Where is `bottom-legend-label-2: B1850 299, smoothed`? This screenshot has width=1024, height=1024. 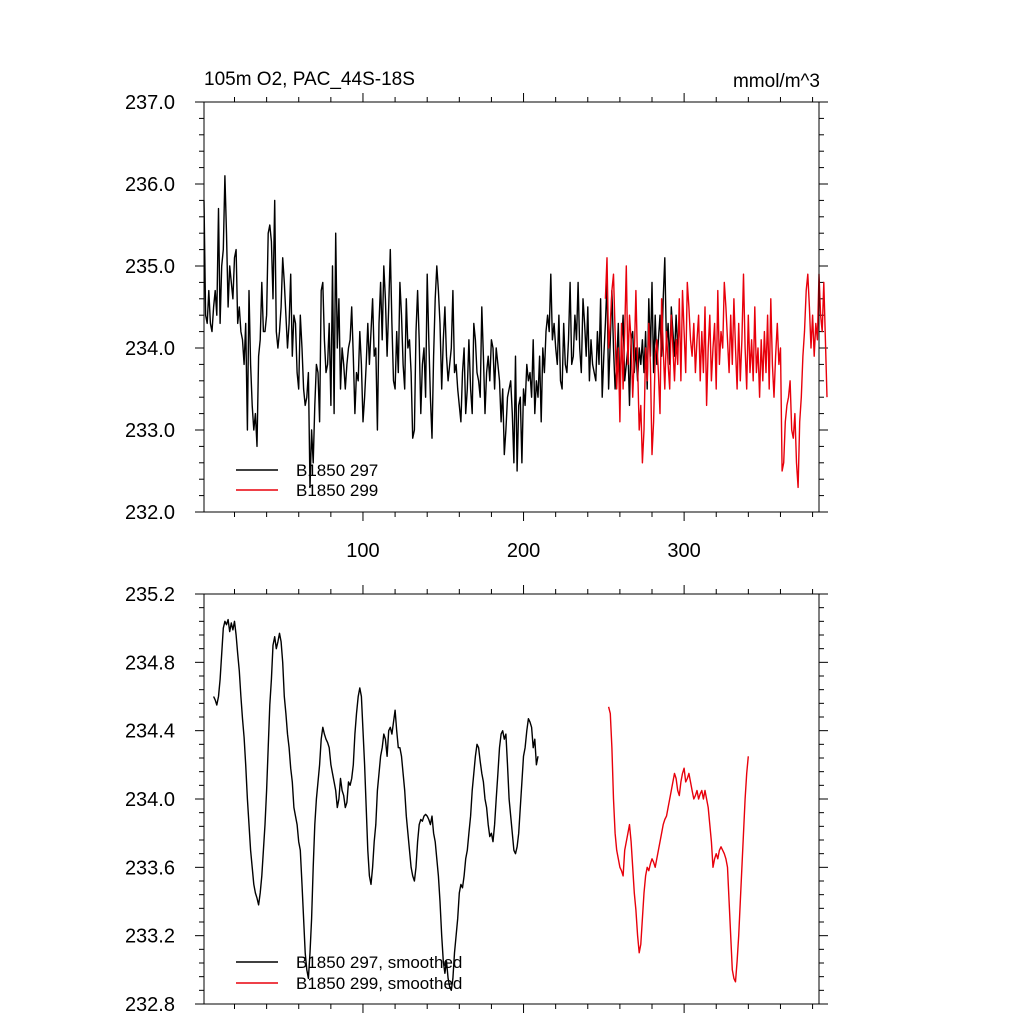 bottom-legend-label-2: B1850 299, smoothed is located at coordinates (379, 983).